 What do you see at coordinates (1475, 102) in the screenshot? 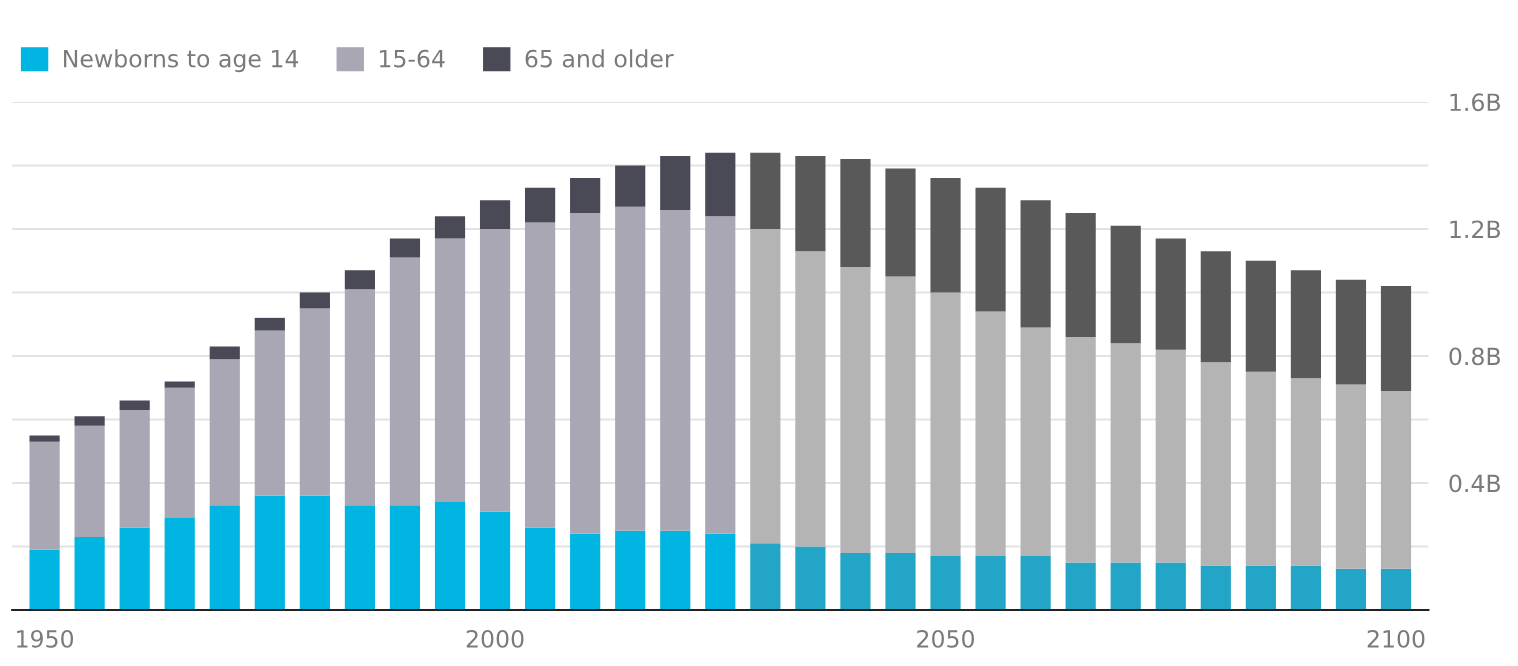
I see `y-tick-label: 1.6B` at bounding box center [1475, 102].